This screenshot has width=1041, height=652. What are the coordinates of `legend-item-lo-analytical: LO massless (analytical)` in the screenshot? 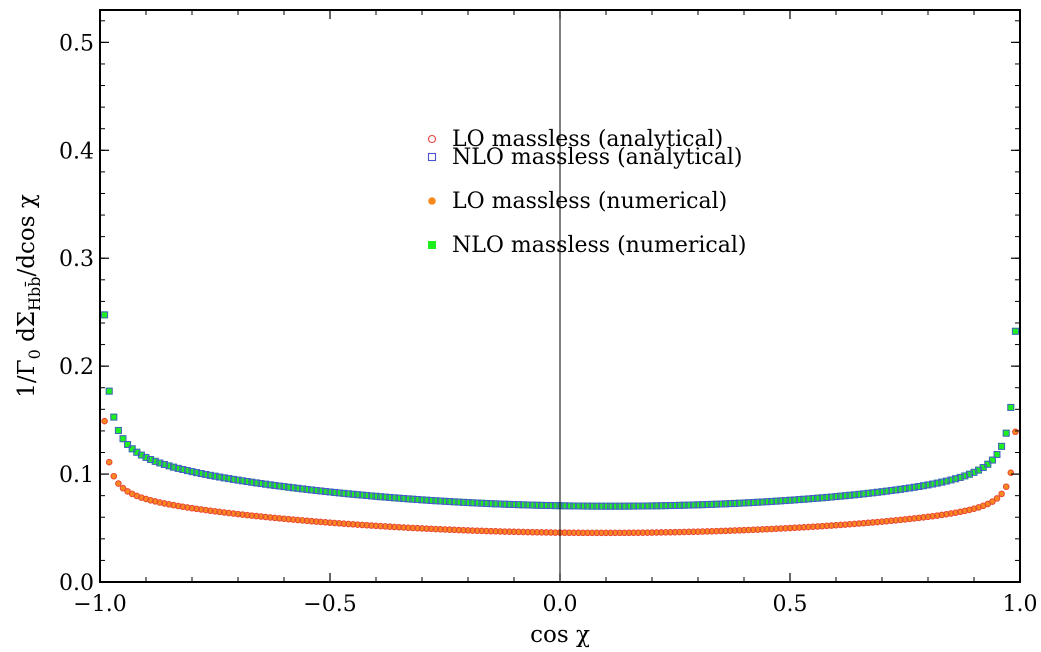 It's located at (575, 139).